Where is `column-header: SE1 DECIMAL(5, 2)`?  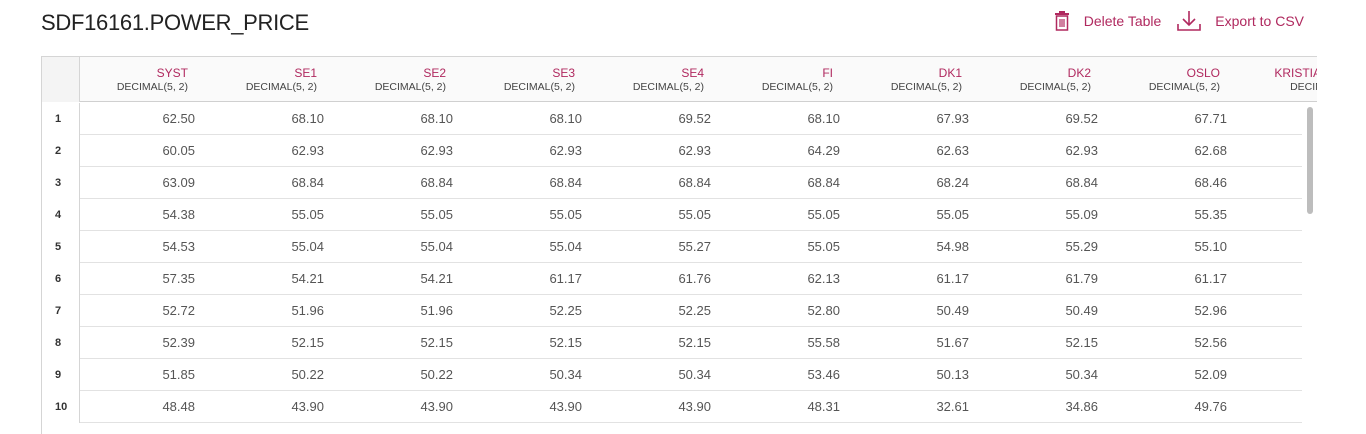 column-header: SE1 DECIMAL(5, 2) is located at coordinates (273, 79).